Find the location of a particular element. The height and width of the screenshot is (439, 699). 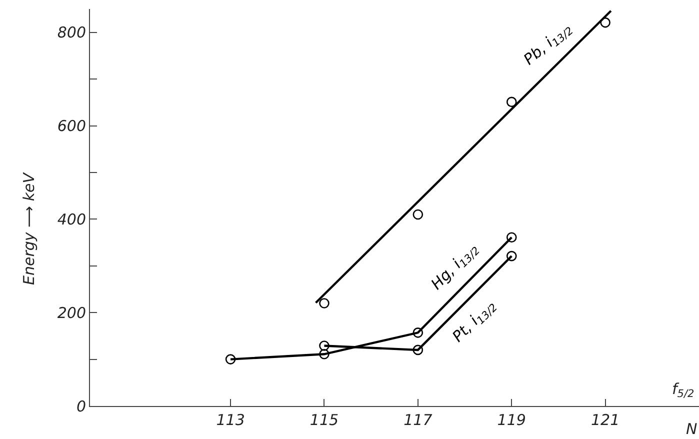

y-tick-label: 0 is located at coordinates (81, 406).